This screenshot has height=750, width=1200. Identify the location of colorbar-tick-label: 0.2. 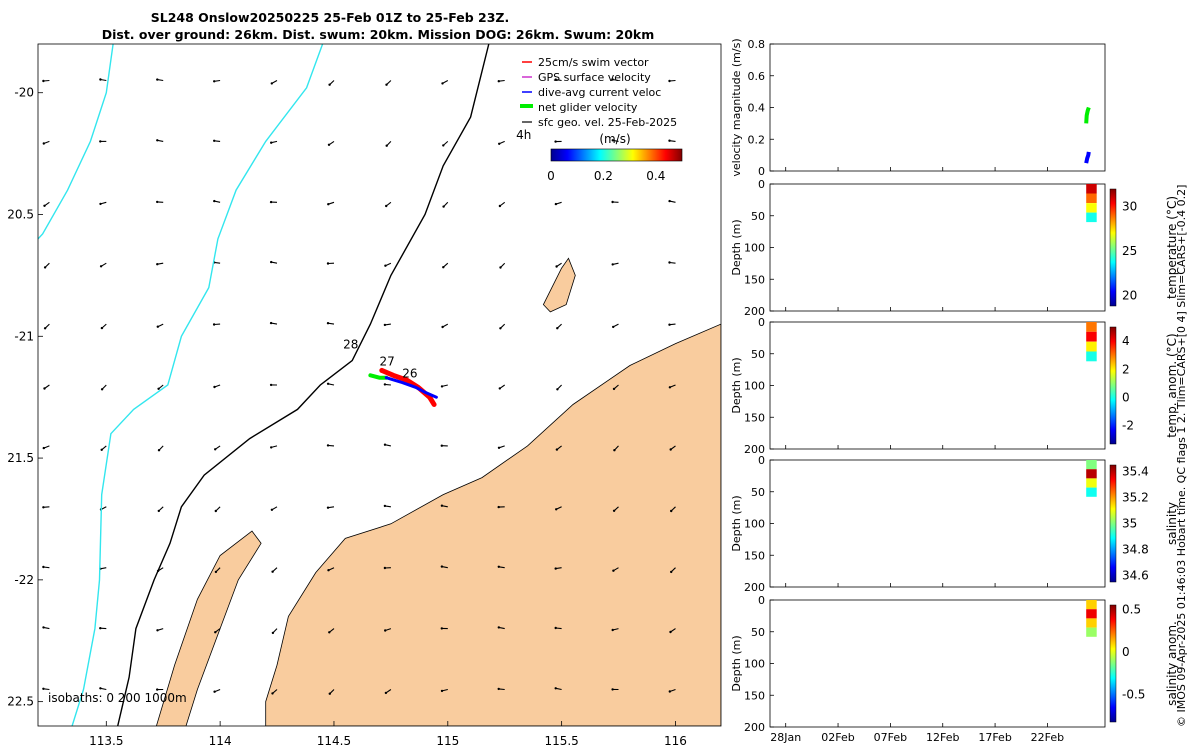
(603, 176).